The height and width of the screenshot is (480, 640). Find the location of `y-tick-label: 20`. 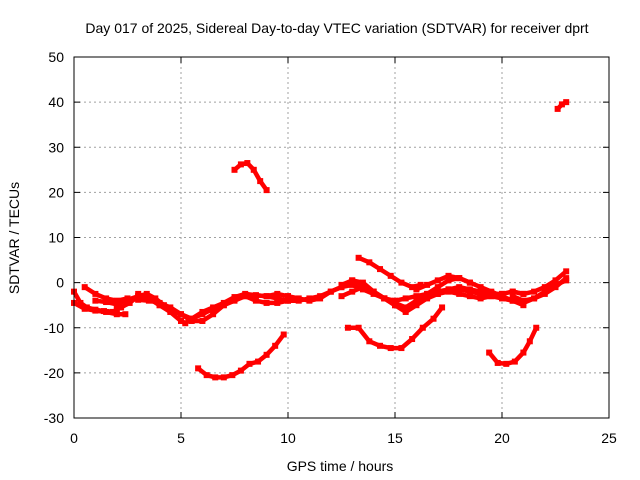

y-tick-label: 20 is located at coordinates (56, 192).